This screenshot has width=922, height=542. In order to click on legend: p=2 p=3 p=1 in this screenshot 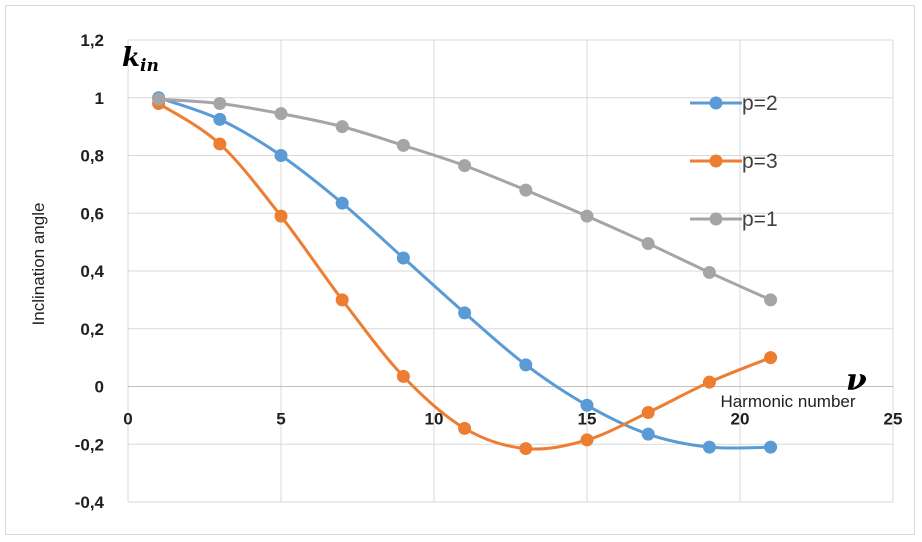, I will do `click(734, 161)`.